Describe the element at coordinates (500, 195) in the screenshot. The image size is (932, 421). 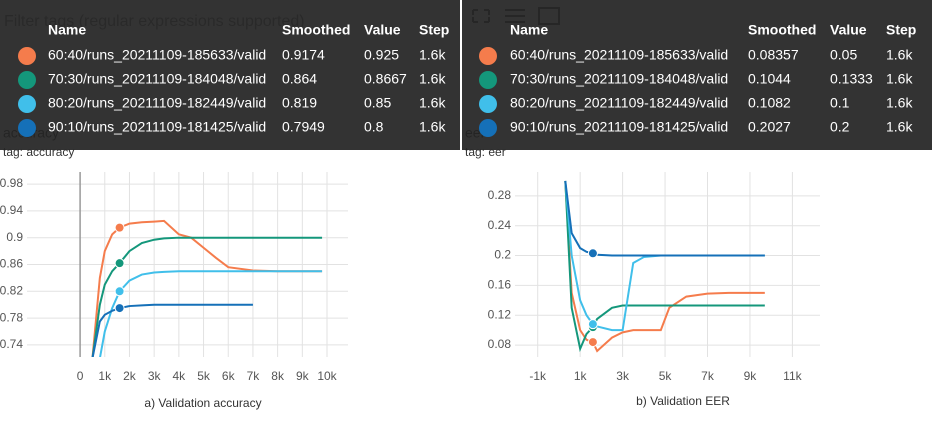
I see `y-tick-label: 0.28` at that location.